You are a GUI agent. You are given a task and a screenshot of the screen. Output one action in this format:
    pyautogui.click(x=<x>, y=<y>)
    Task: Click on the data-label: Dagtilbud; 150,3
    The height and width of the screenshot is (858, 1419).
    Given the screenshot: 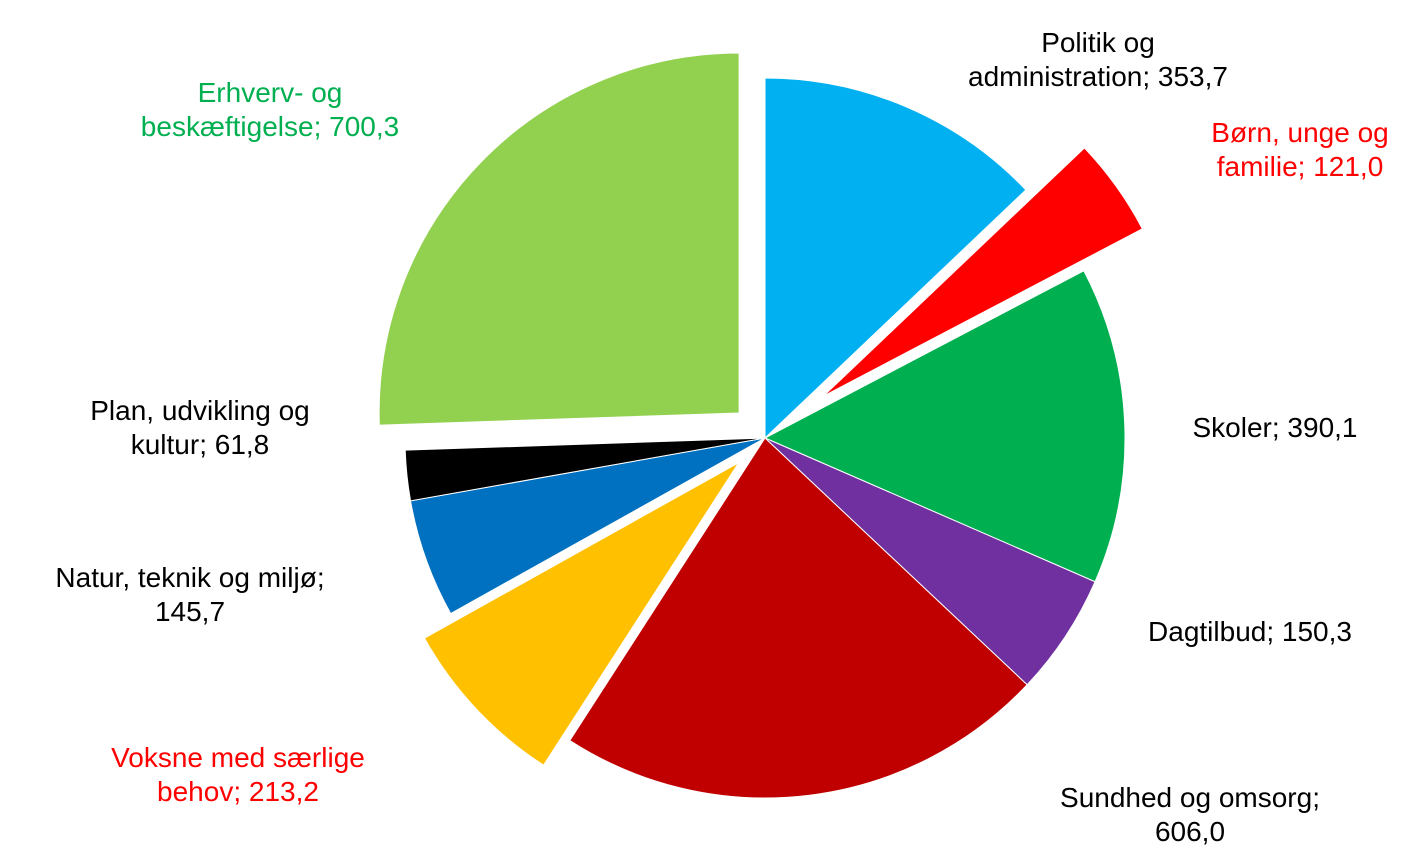 What is the action you would take?
    pyautogui.click(x=1250, y=631)
    